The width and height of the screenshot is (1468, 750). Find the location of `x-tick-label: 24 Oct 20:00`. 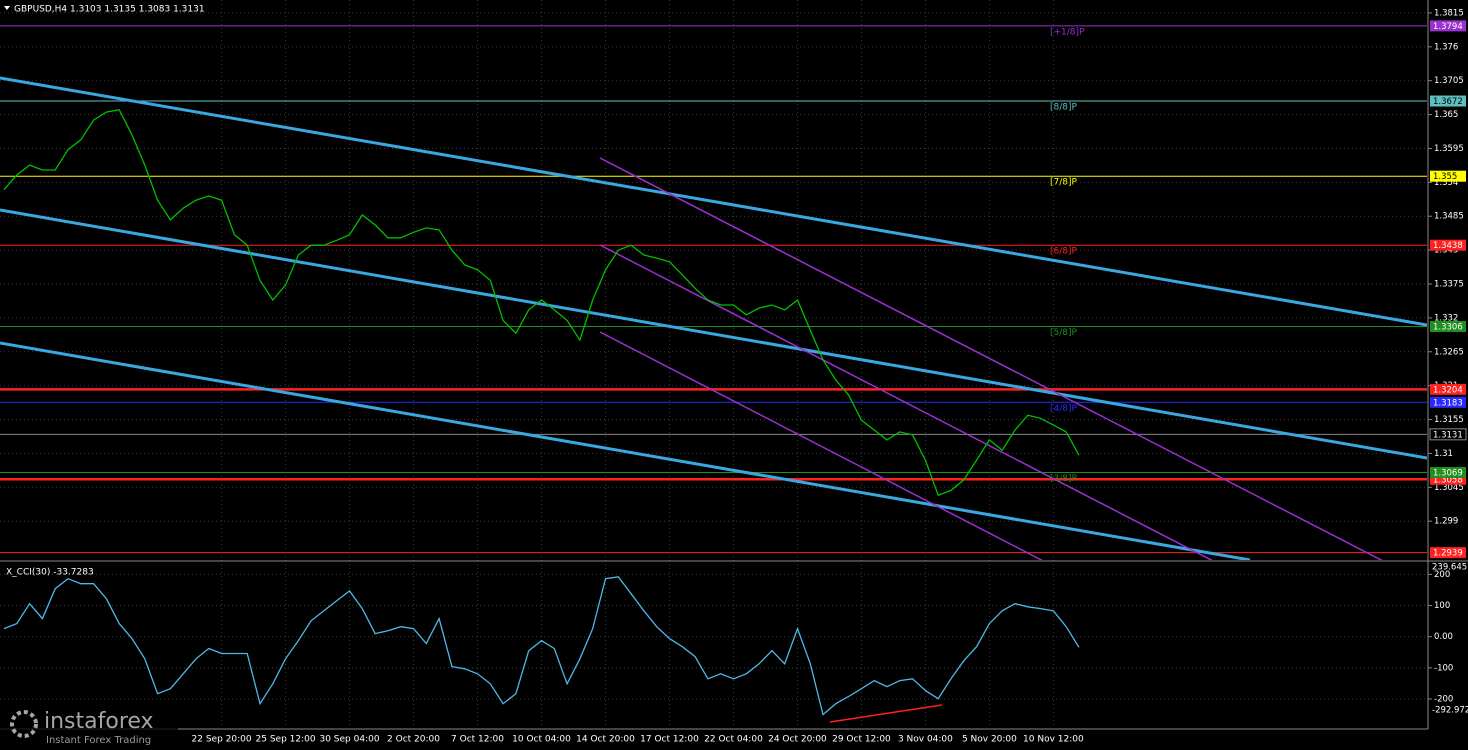

x-tick-label: 24 Oct 20:00 is located at coordinates (797, 740).